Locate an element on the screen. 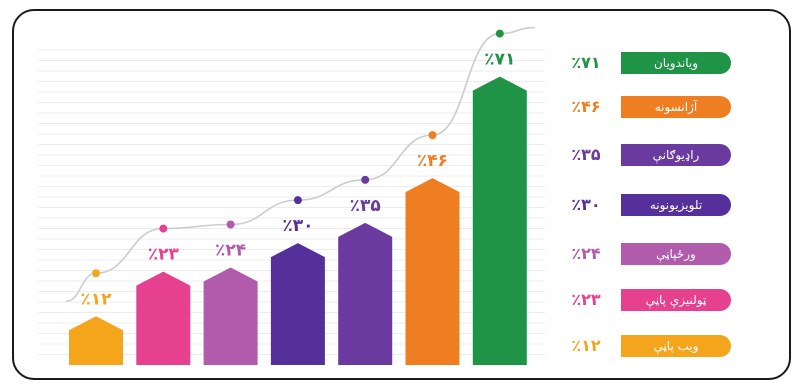 The image size is (805, 391). legend-category-label: ویب پاڼې is located at coordinates (676, 346).